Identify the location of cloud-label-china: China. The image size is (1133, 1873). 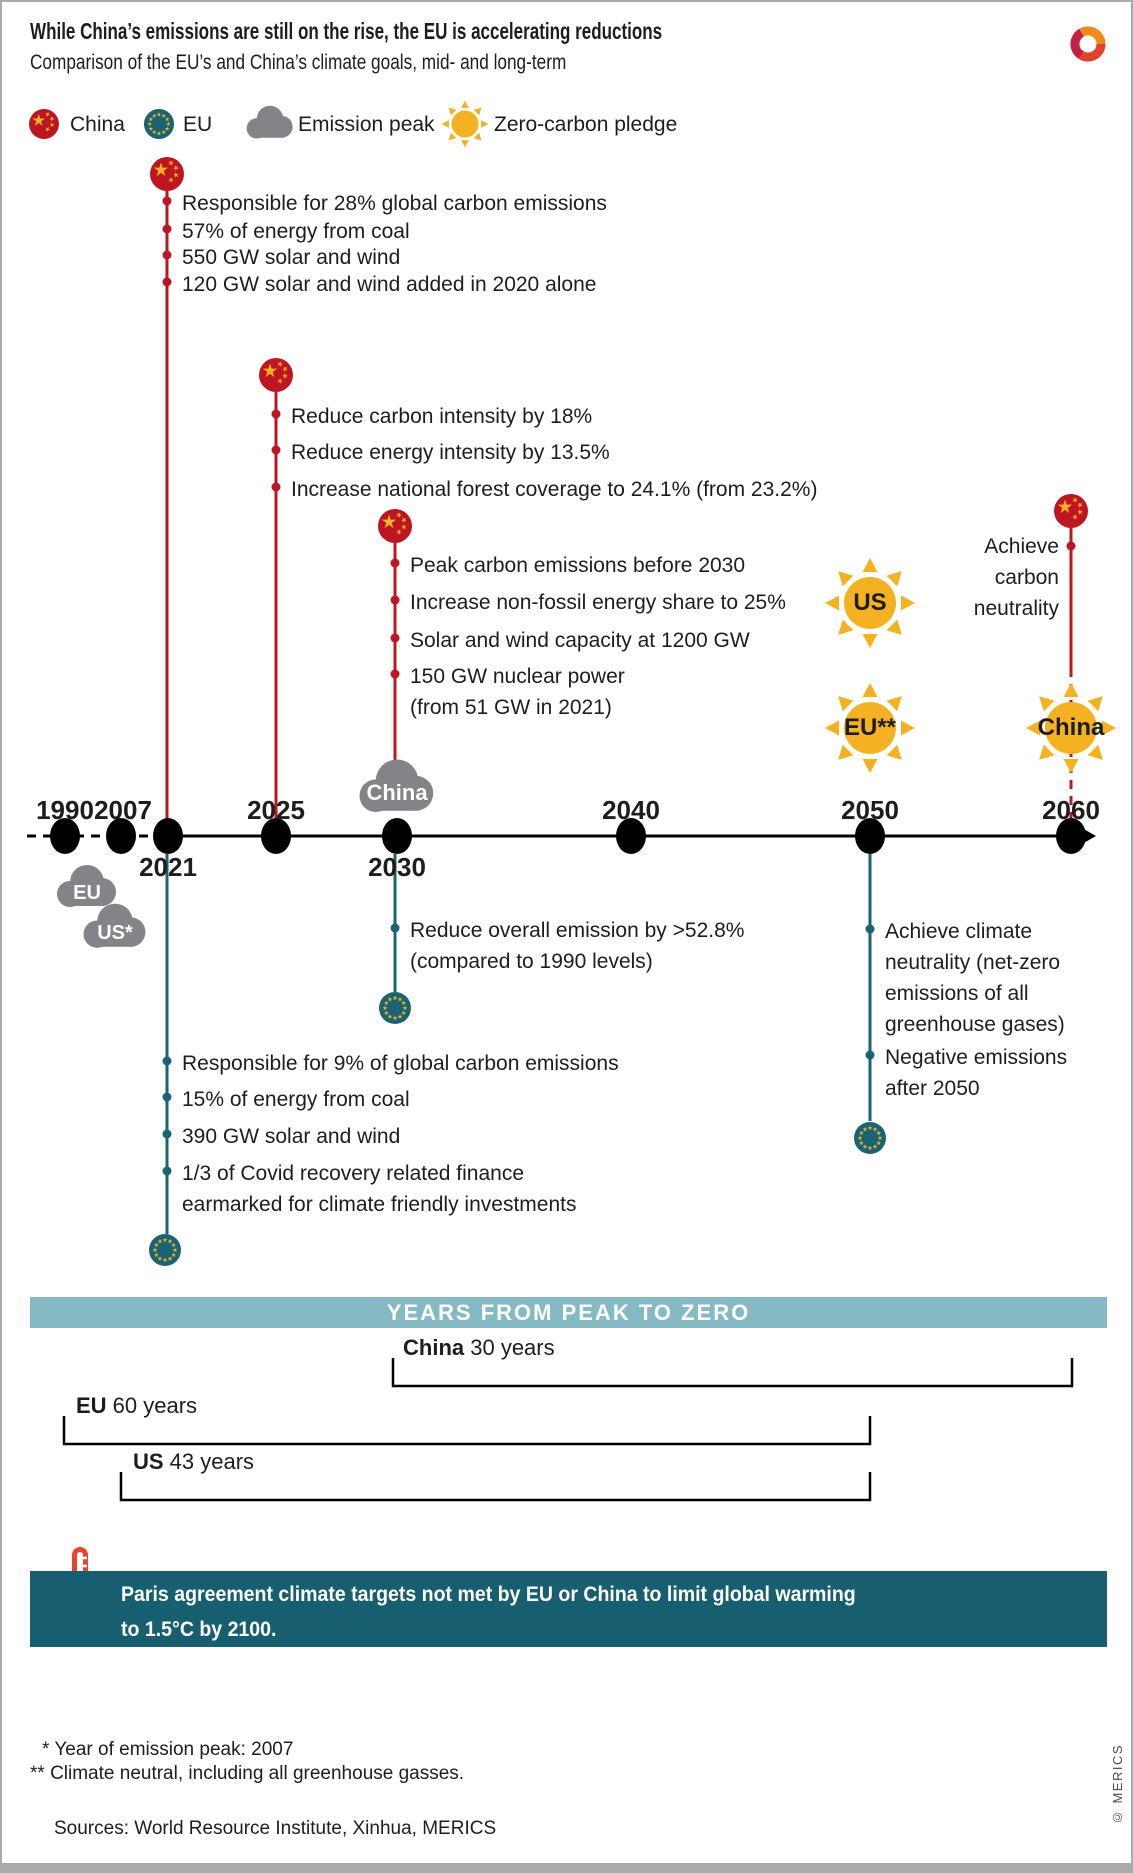
(397, 792).